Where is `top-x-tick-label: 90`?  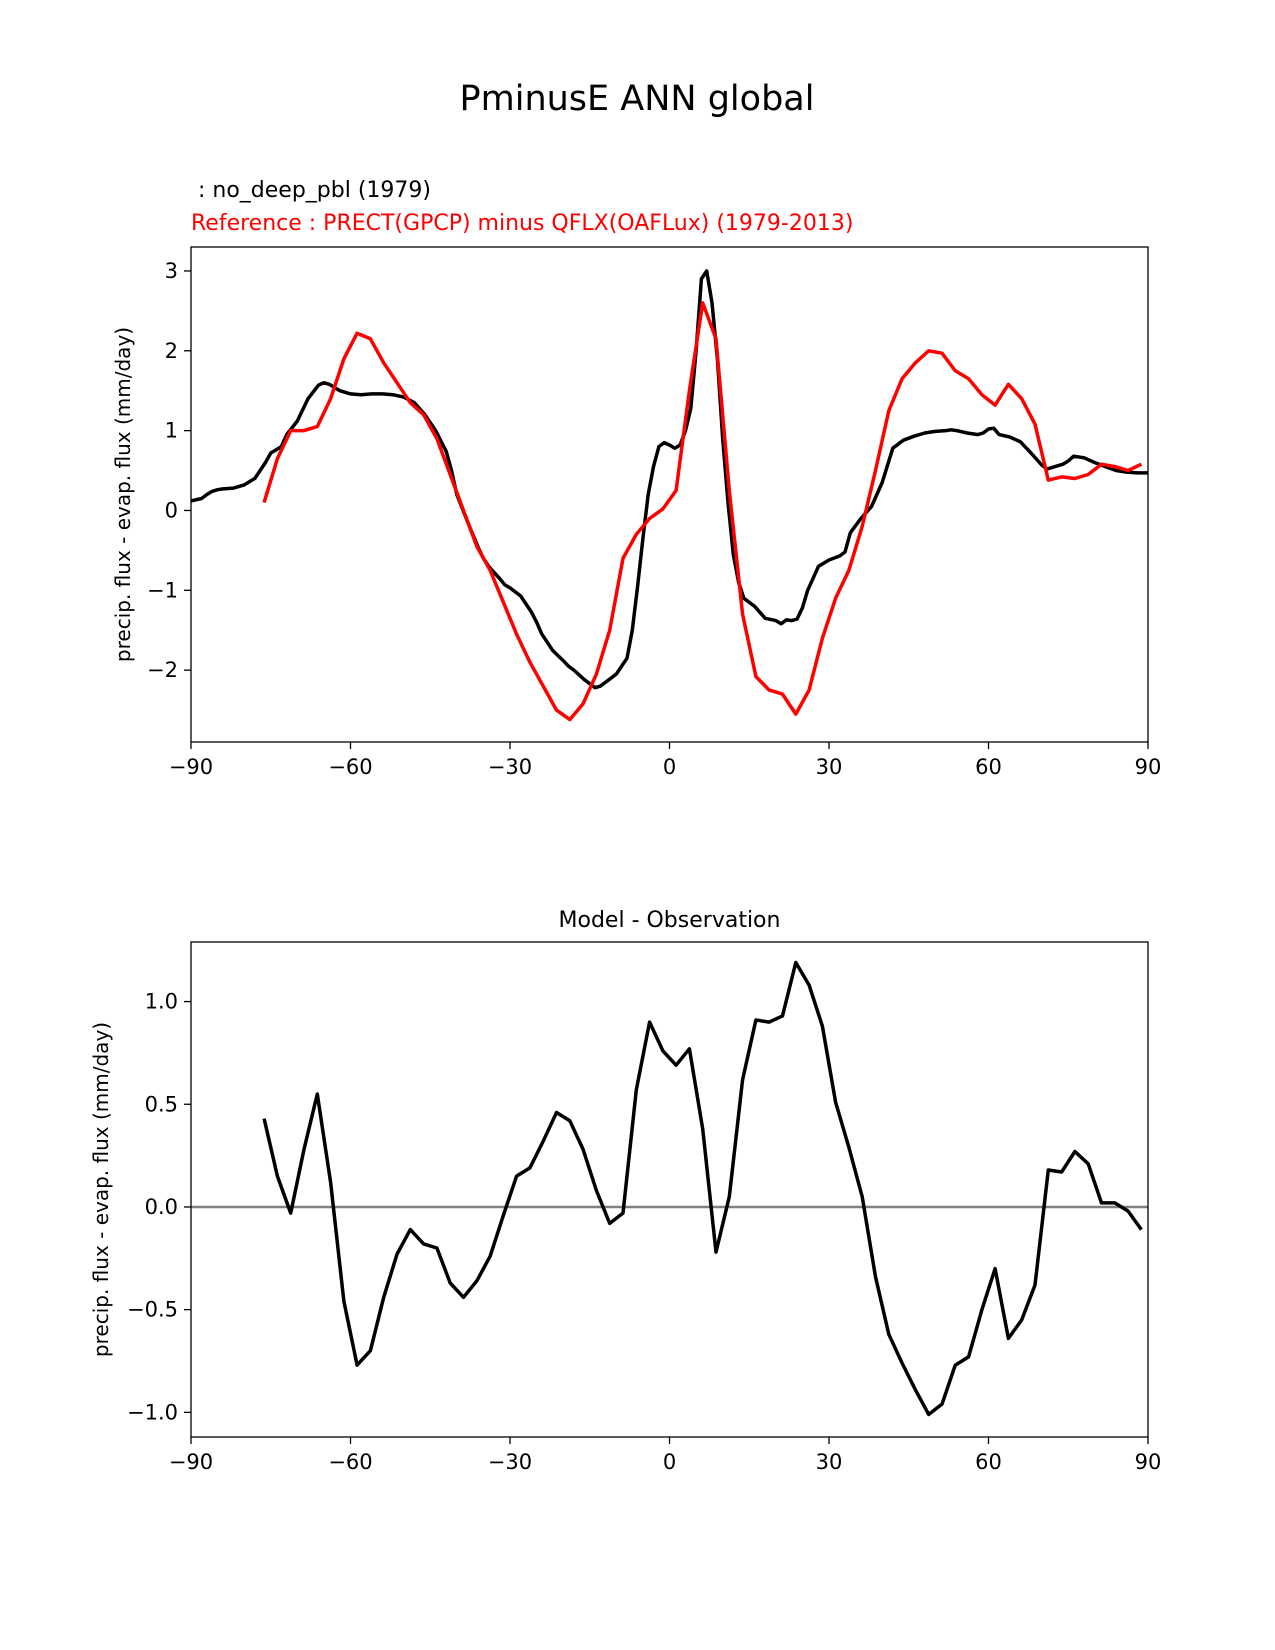
top-x-tick-label: 90 is located at coordinates (1148, 767).